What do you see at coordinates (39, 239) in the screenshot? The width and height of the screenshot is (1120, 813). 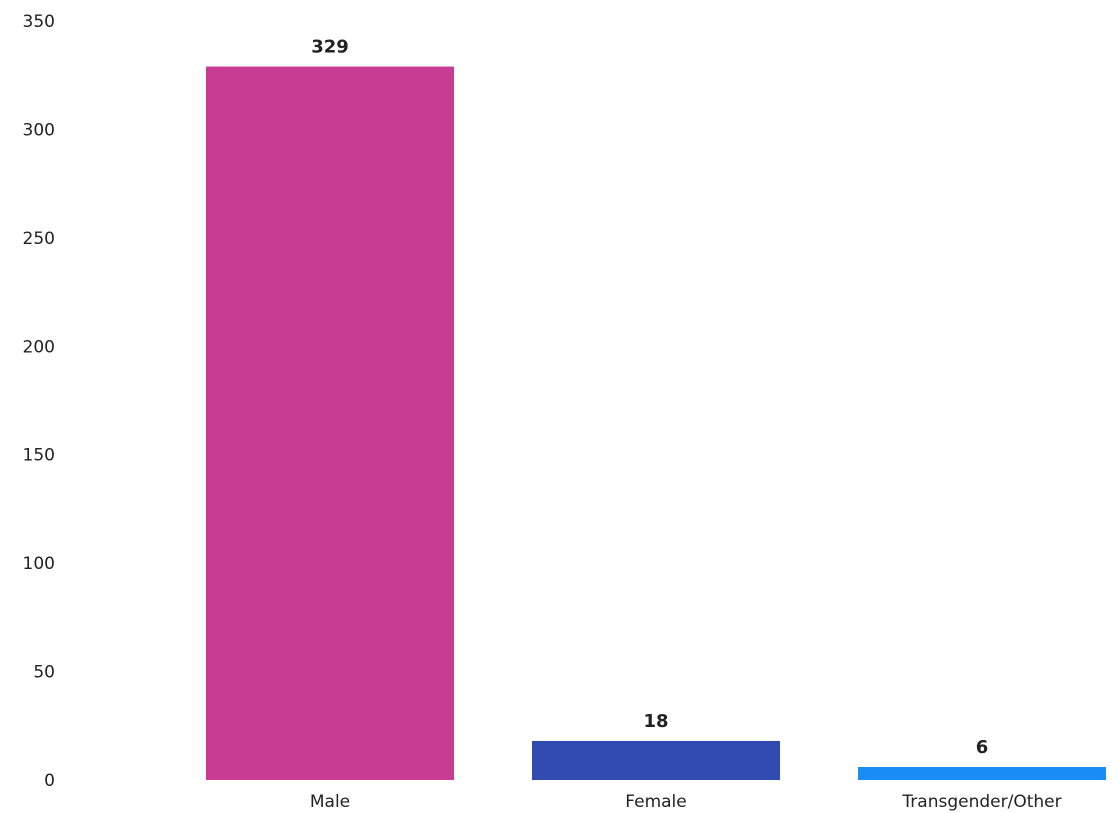 I see `y-tick-label: 250` at bounding box center [39, 239].